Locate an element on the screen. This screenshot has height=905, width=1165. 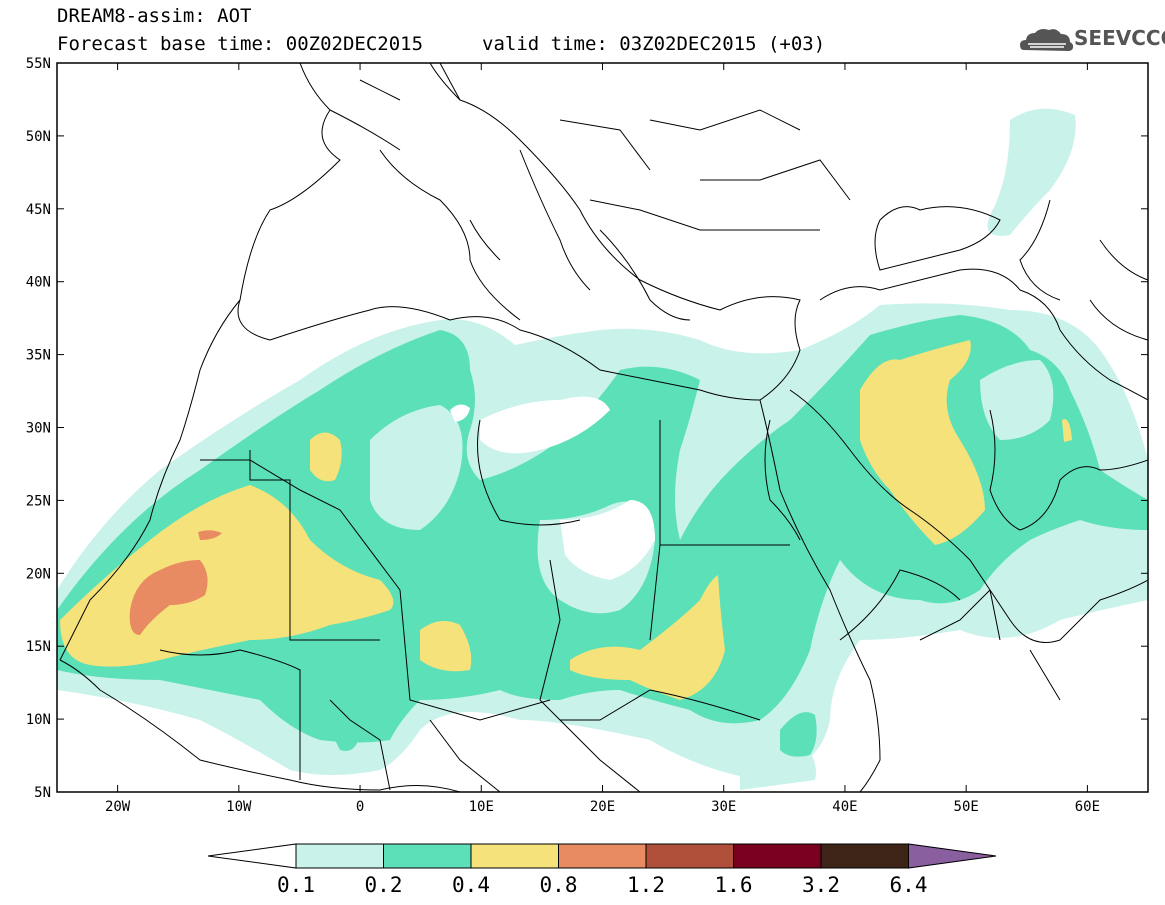
y-tick-label: 20N is located at coordinates (38, 574).